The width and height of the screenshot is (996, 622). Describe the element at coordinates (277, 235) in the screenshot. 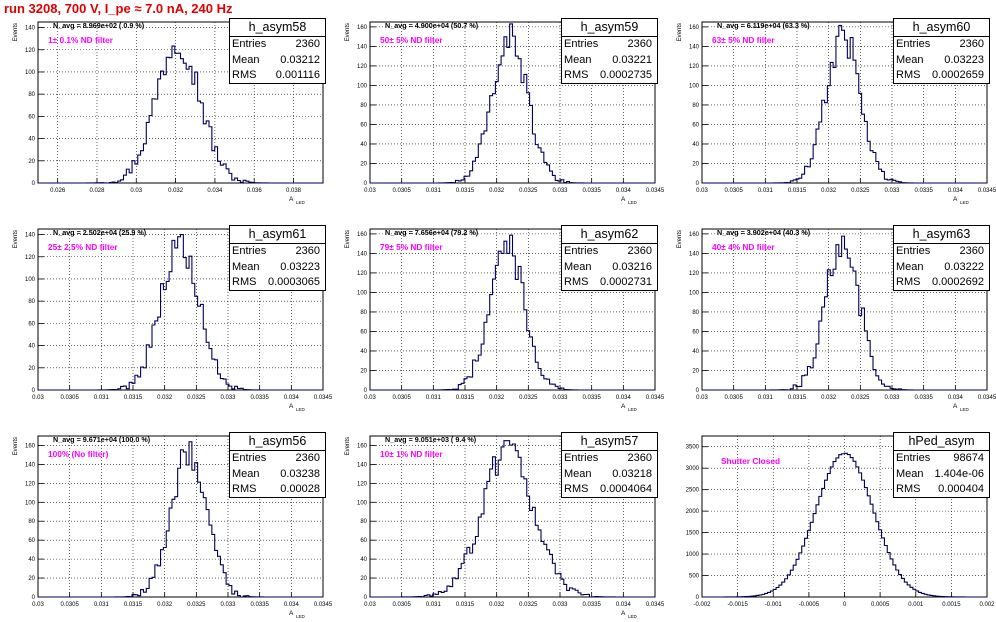

I see `stats-hist-name: h_asym61` at that location.